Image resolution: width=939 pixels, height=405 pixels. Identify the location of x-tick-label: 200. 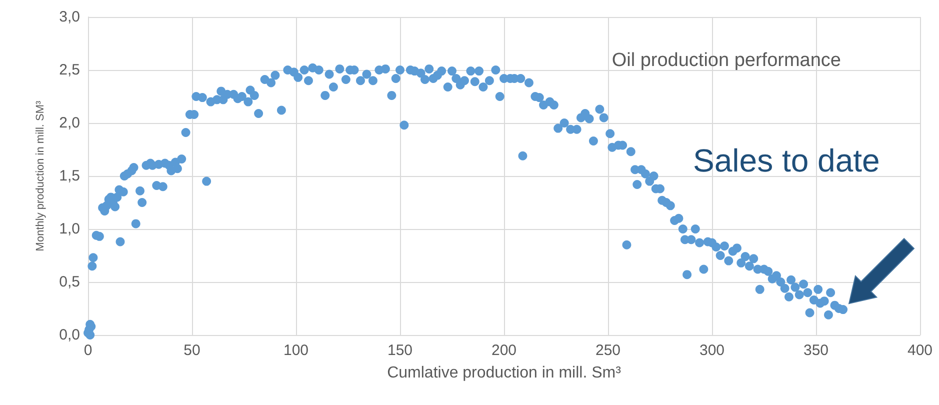
(504, 350).